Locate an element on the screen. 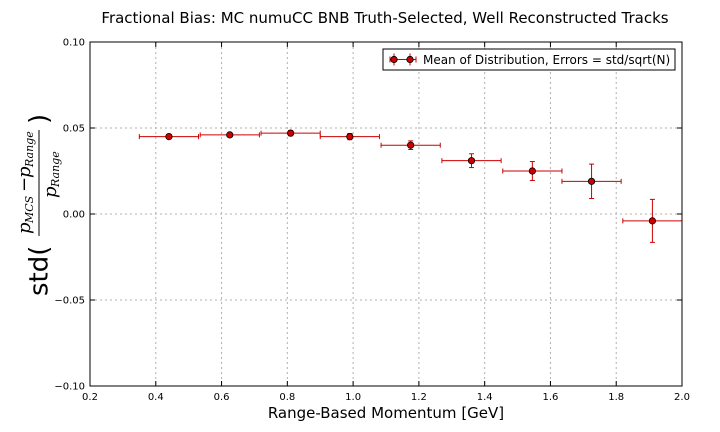  x-tick-label: 1.8 is located at coordinates (616, 397).